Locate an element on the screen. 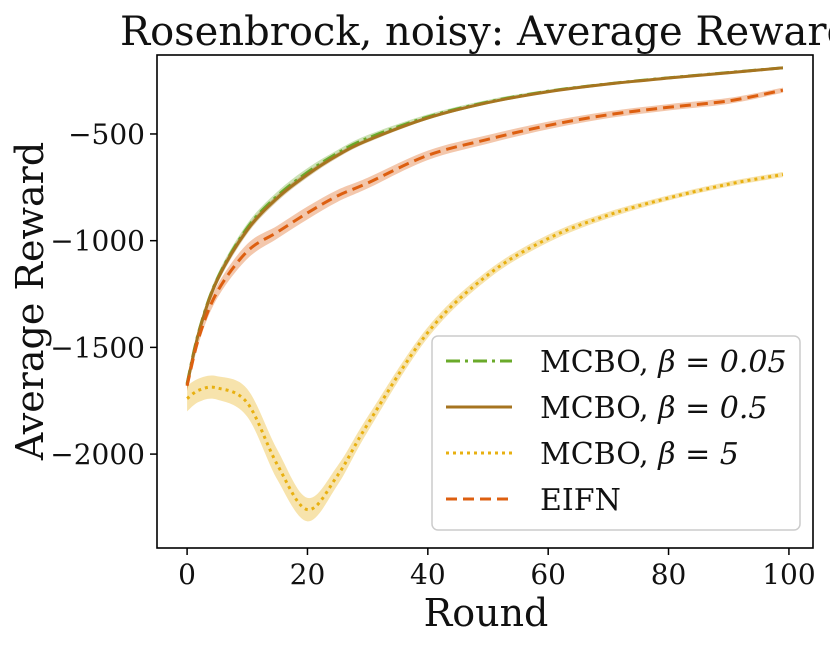 Image resolution: width=830 pixels, height=647 pixels. chart-title: Rosenbrock, noisy: Average Reward is located at coordinates (475, 32).